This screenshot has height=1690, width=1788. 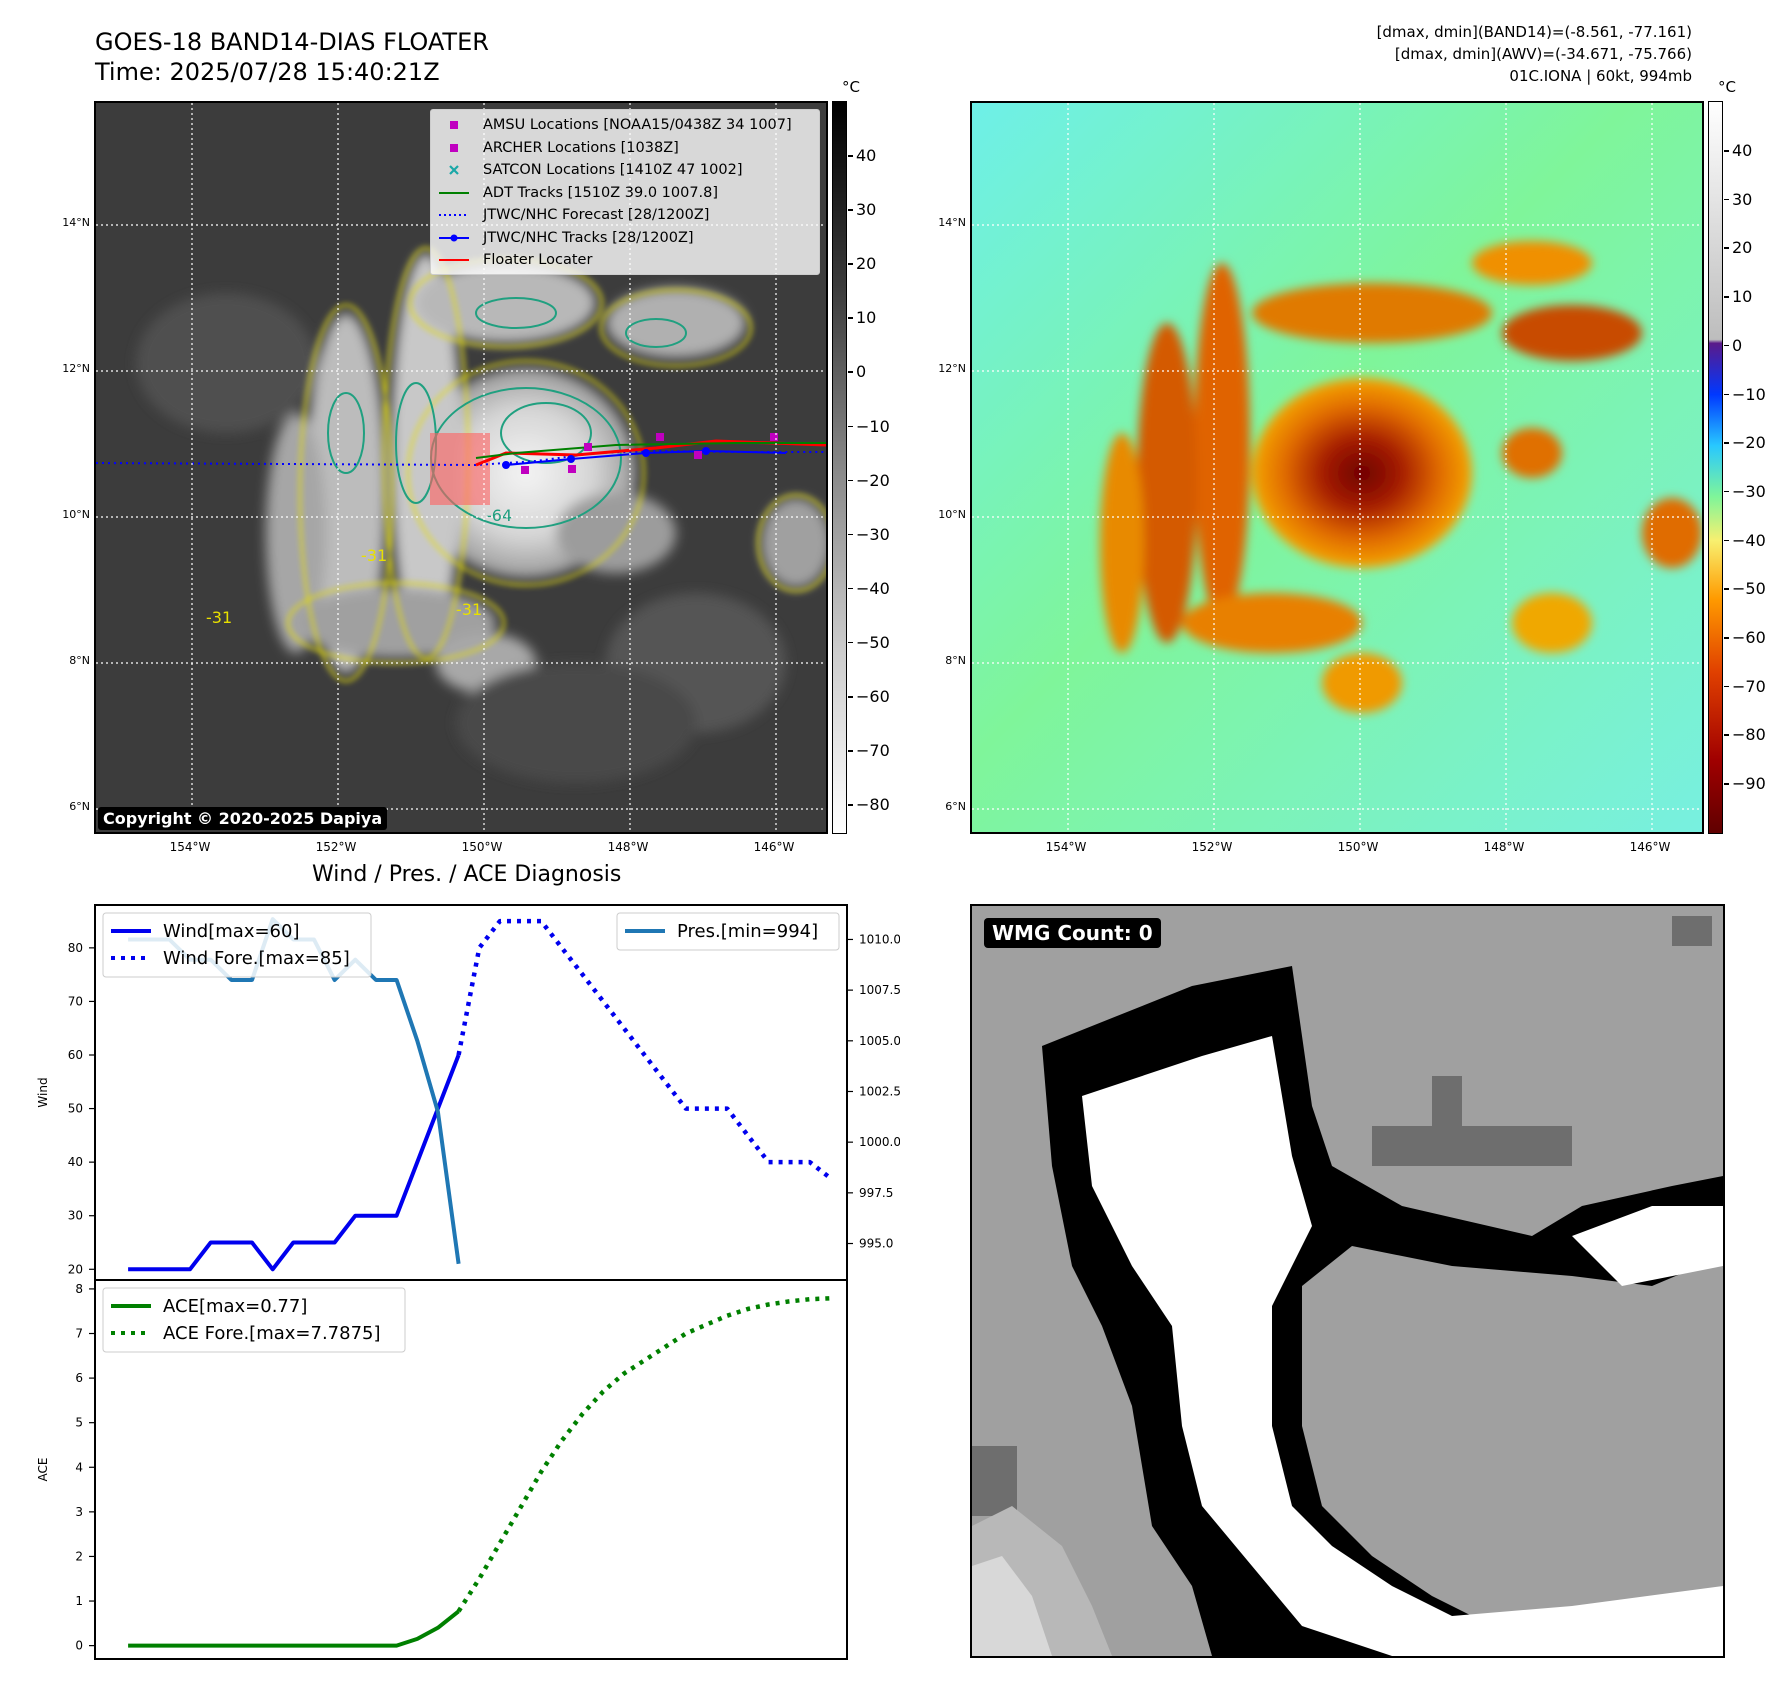 I want to click on wmg-count-label: WMG Count: 0, so click(x=1072, y=933).